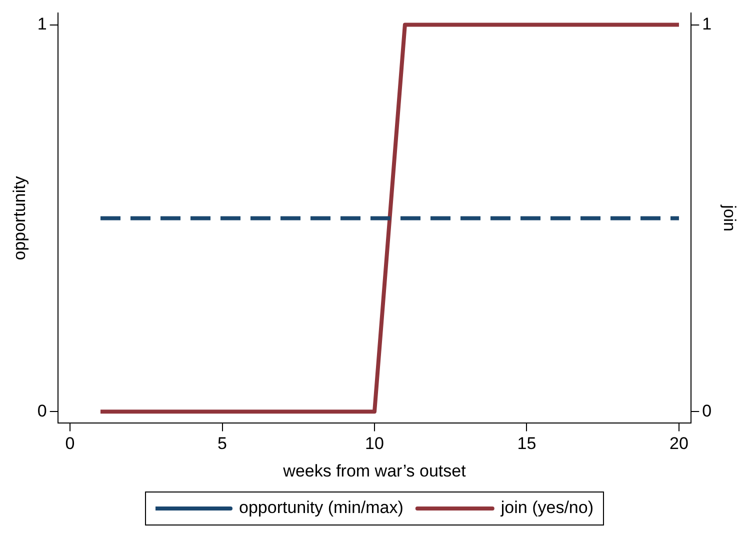 The width and height of the screenshot is (753, 537). Describe the element at coordinates (19, 218) in the screenshot. I see `y-axis-title: opportunity` at that location.